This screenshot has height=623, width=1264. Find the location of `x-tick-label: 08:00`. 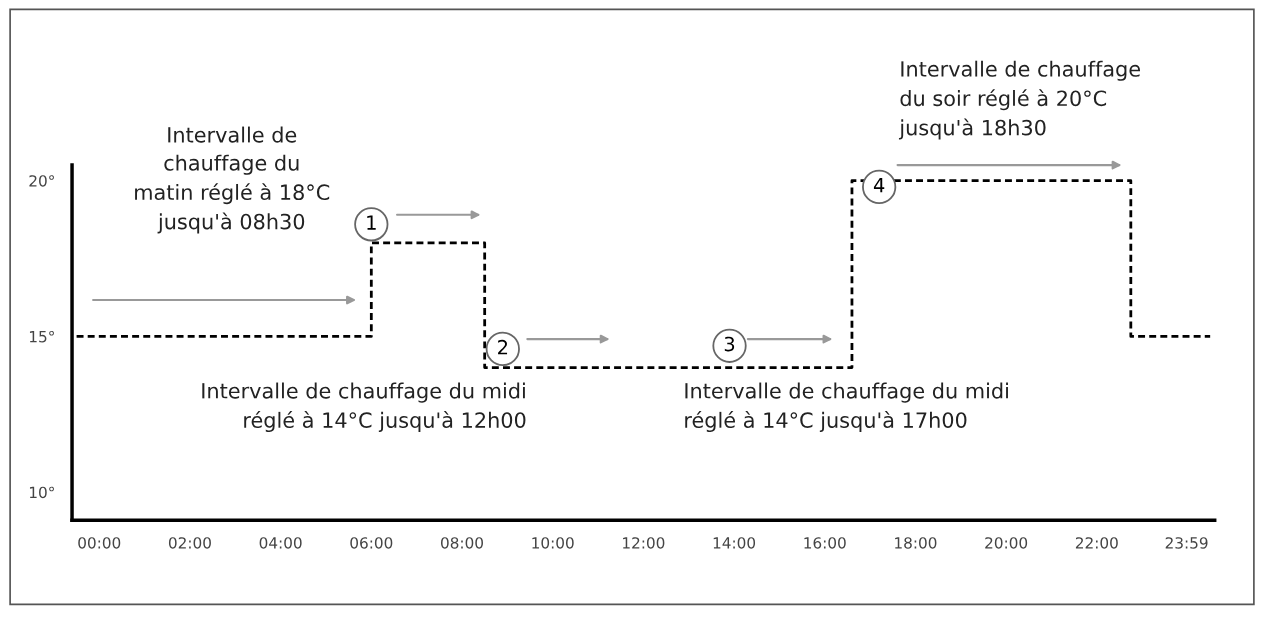

x-tick-label: 08:00 is located at coordinates (462, 543).